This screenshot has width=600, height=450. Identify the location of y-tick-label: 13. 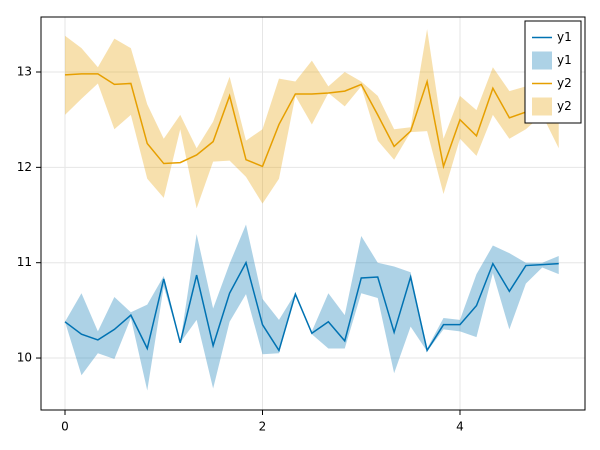
(24, 72).